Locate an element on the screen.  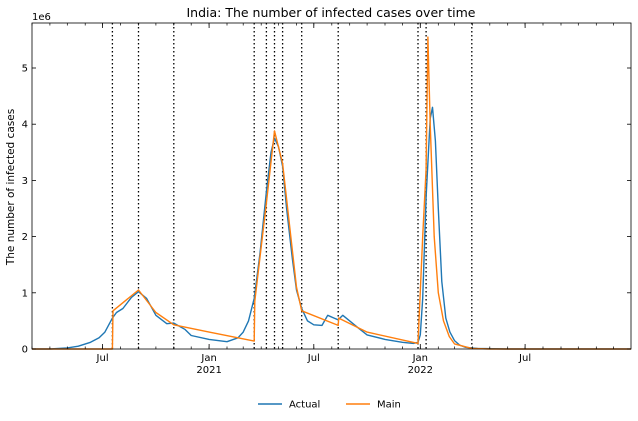
y-tick-label-1: 1 is located at coordinates (25, 293).